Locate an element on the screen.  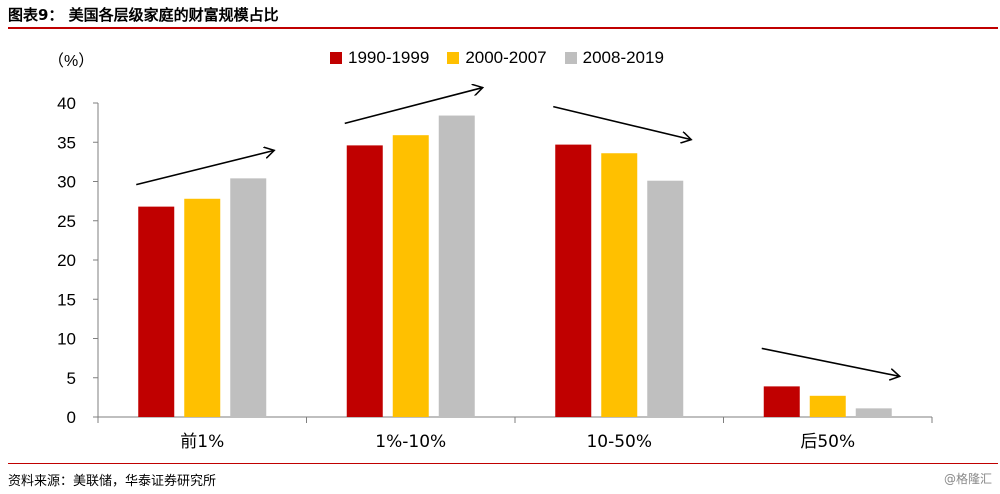
title-divider is located at coordinates (503, 28).